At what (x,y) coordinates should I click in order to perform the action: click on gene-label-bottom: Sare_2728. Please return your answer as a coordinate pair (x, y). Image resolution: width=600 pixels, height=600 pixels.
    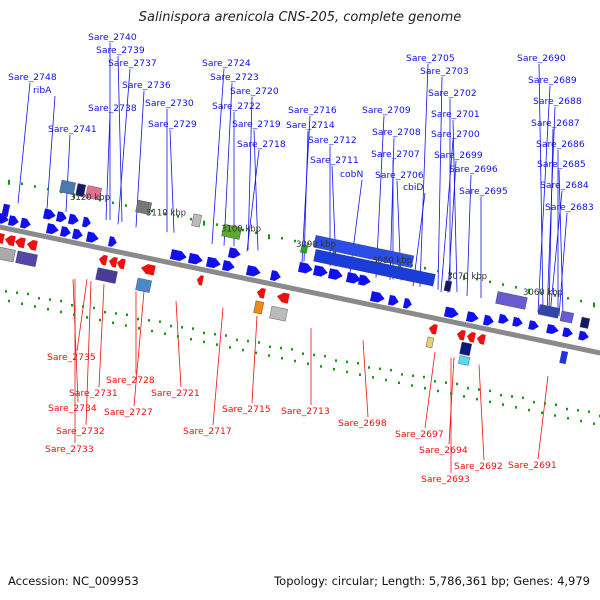
    Looking at the image, I should click on (130, 380).